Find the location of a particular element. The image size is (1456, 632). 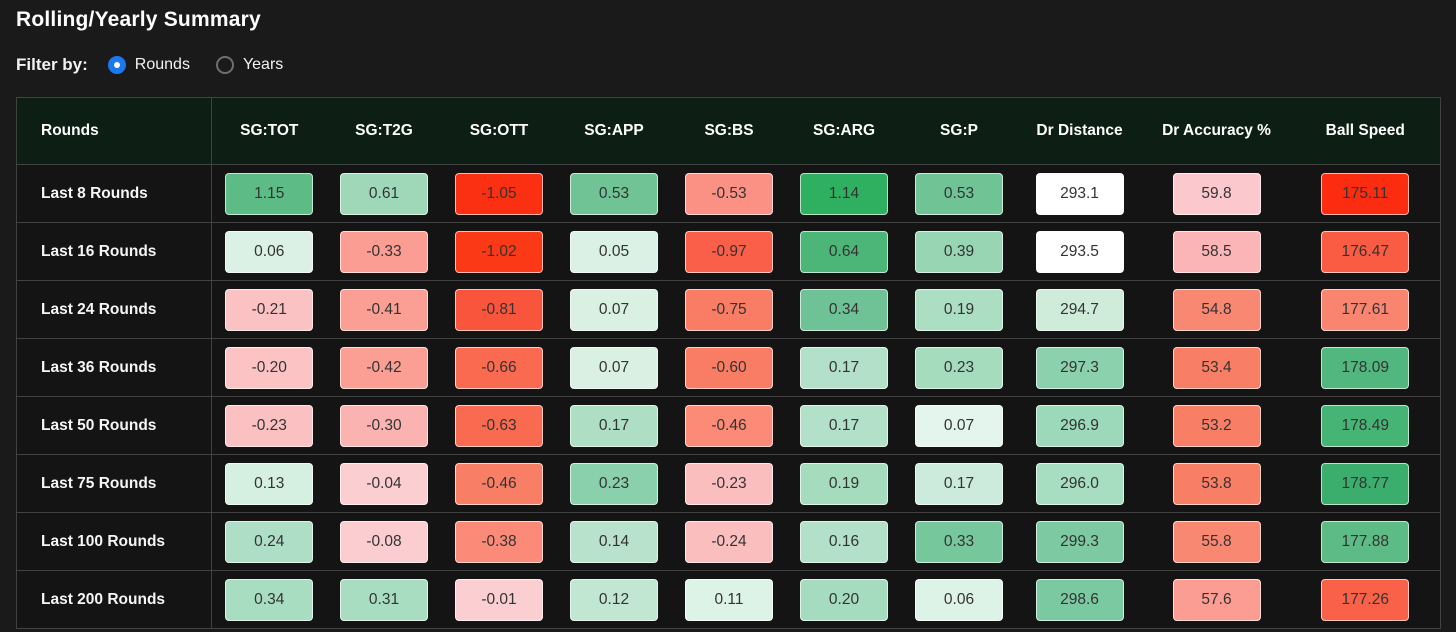

table-cell: 177.26 is located at coordinates (1365, 599).